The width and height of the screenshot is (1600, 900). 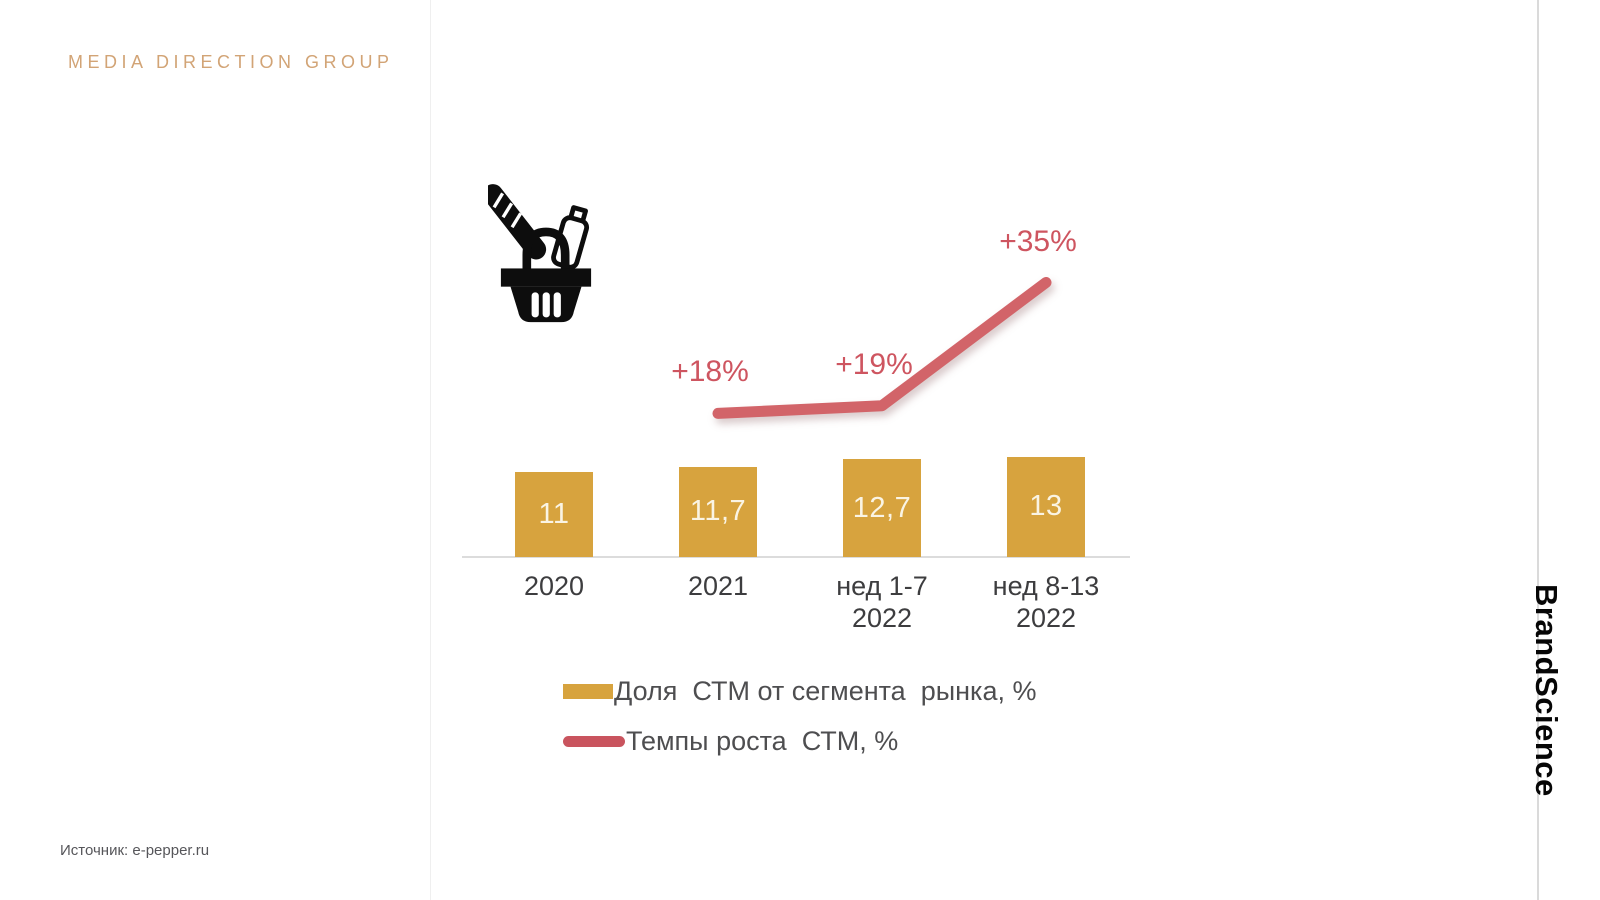 What do you see at coordinates (874, 364) in the screenshot?
I see `line-value-label: +19%` at bounding box center [874, 364].